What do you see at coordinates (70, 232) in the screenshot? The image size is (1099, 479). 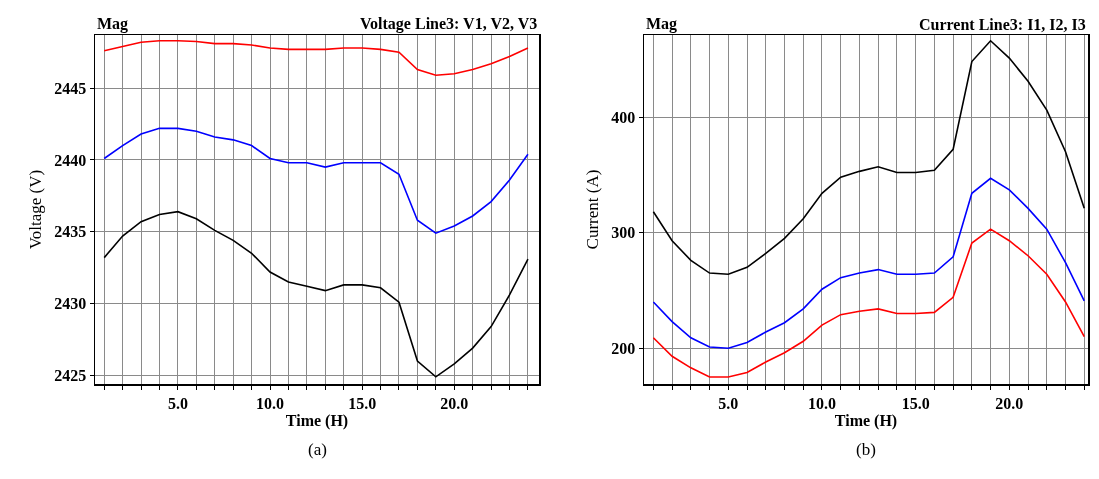 I see `y-tick-label: 2435` at bounding box center [70, 232].